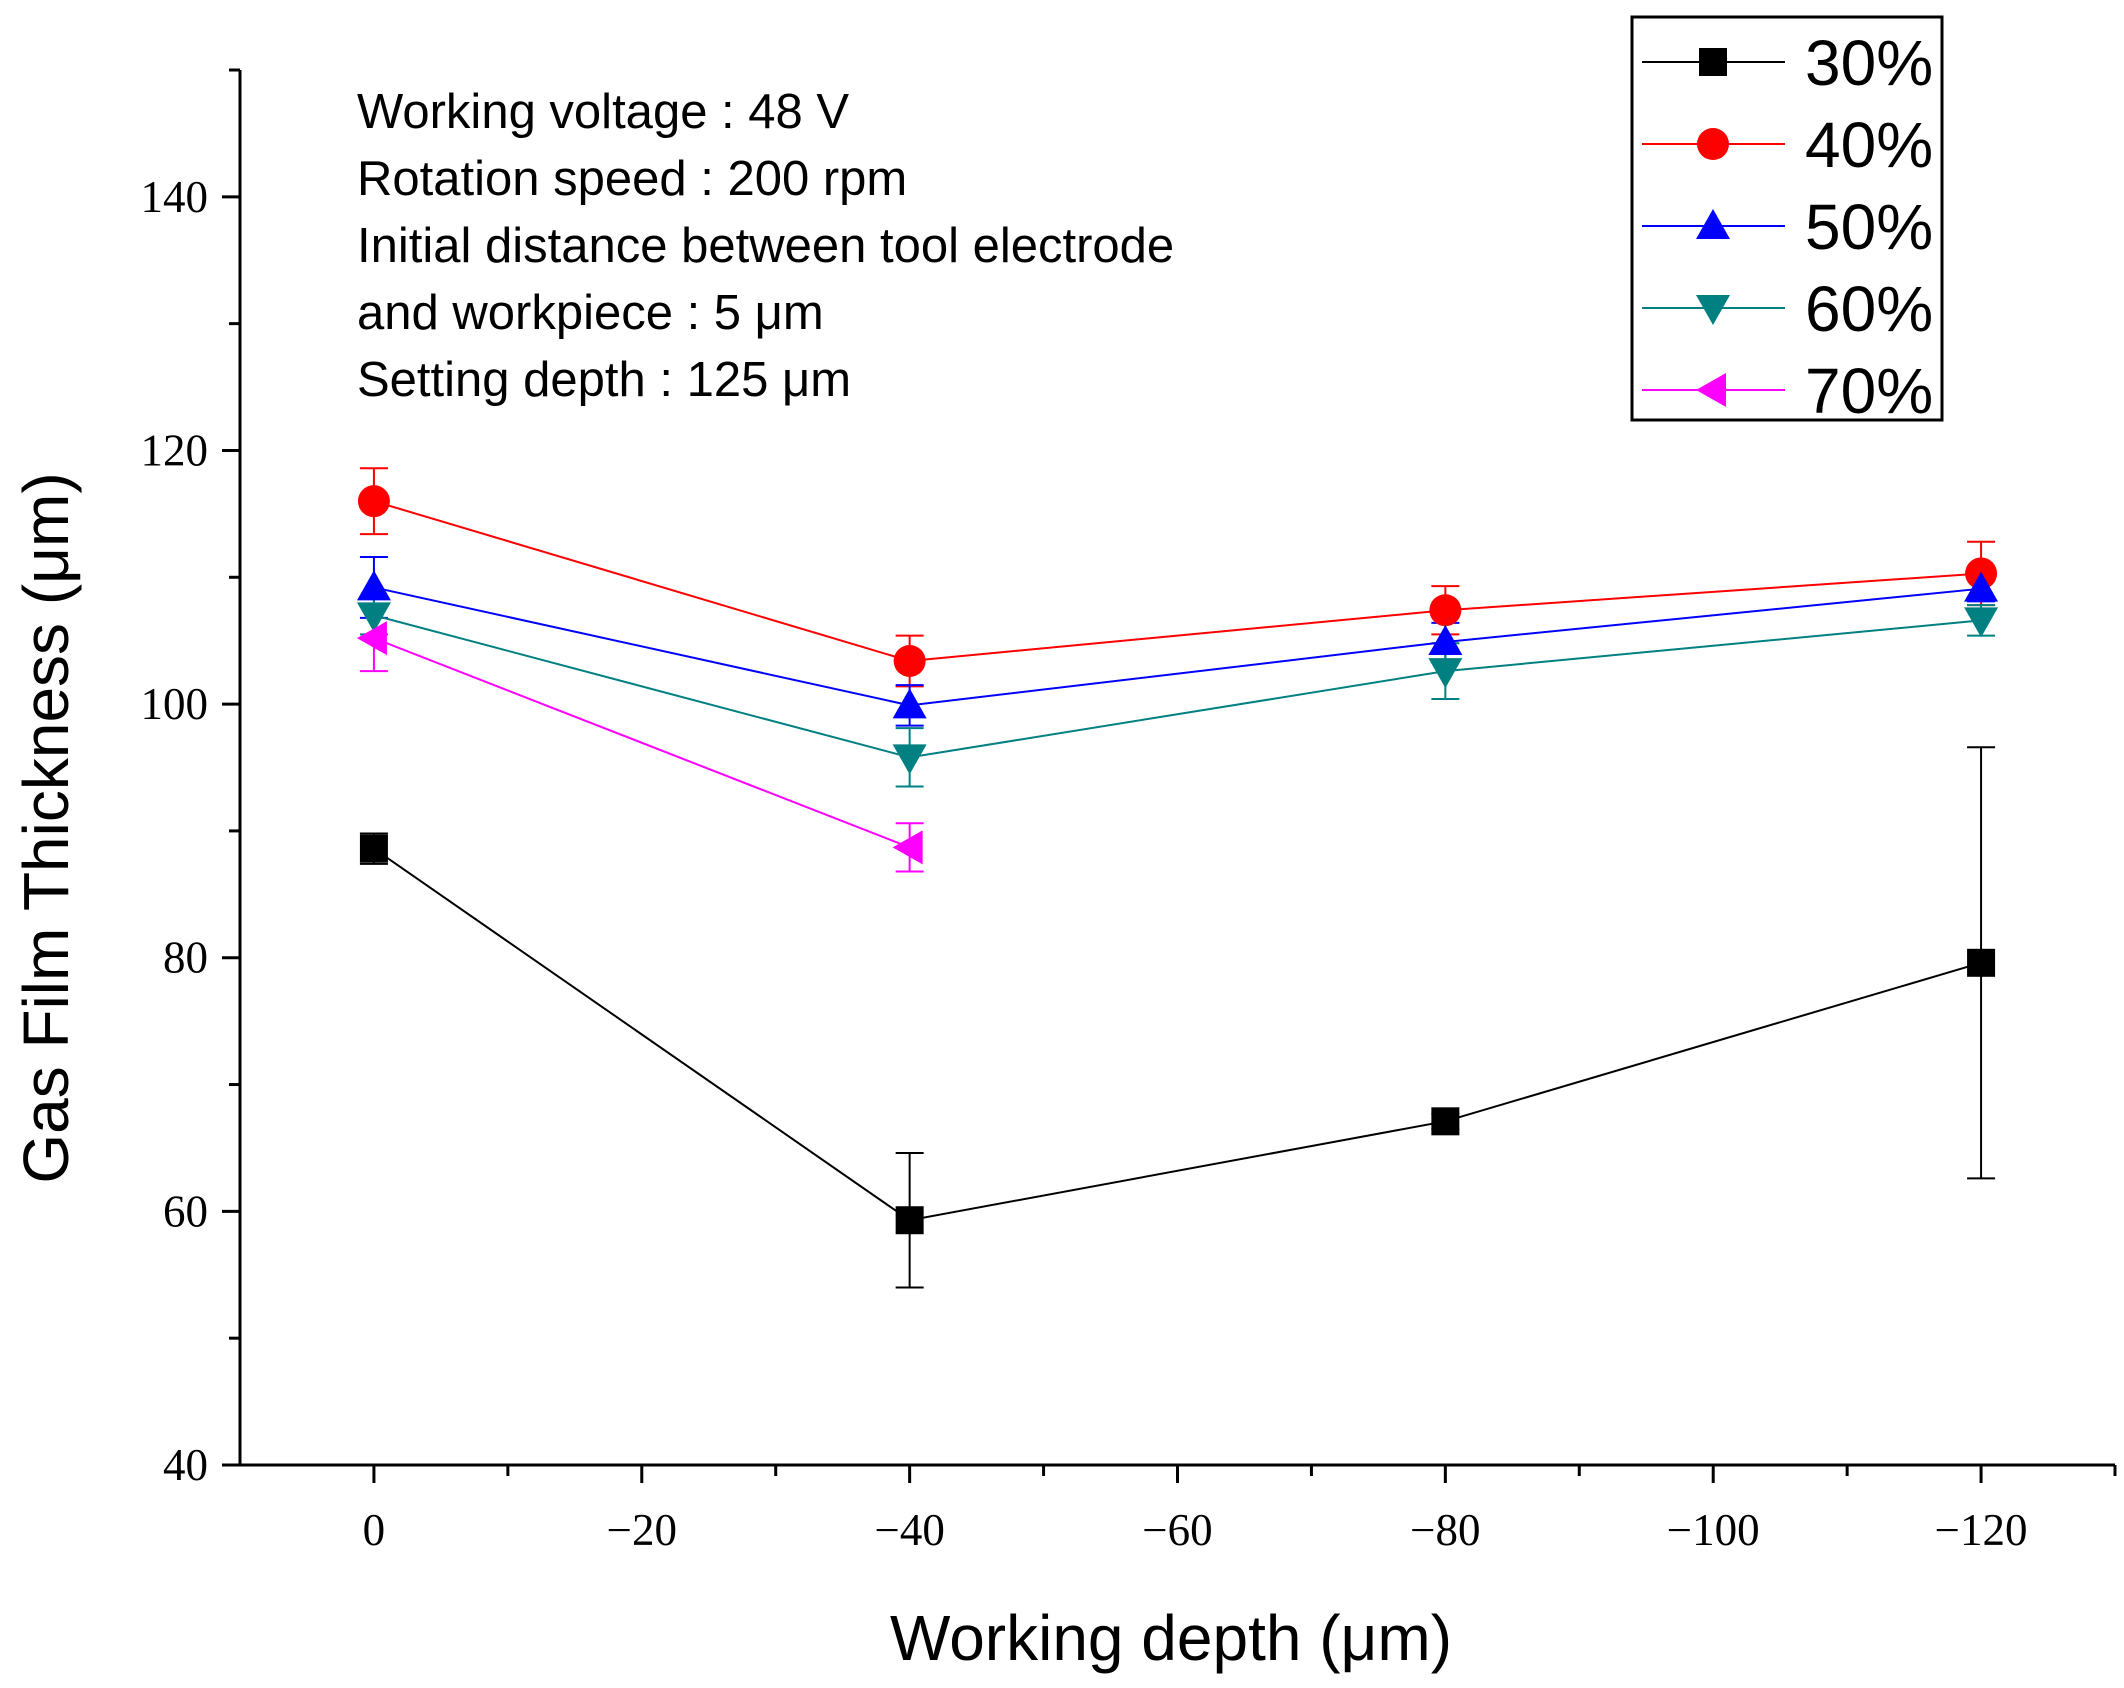 The width and height of the screenshot is (2124, 1688). I want to click on x-tick-label: −60, so click(1177, 1530).